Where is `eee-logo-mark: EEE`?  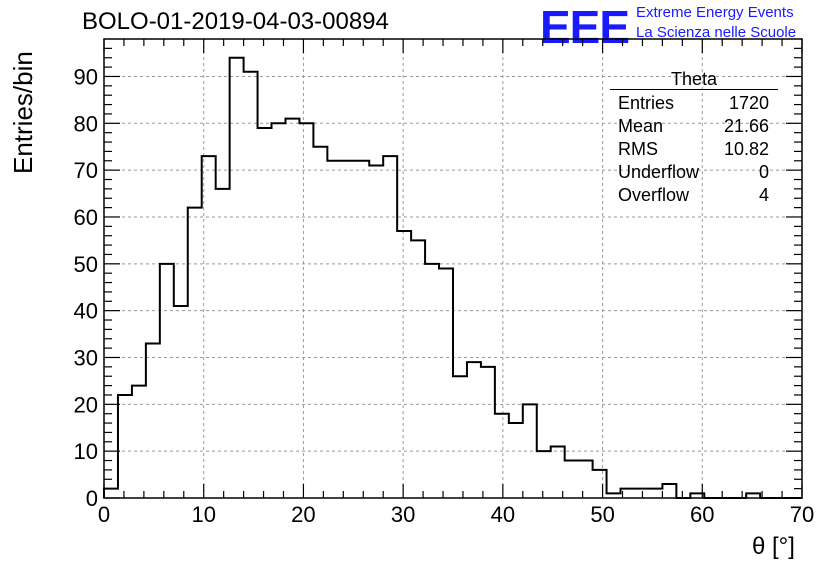 eee-logo-mark: EEE is located at coordinates (585, 27).